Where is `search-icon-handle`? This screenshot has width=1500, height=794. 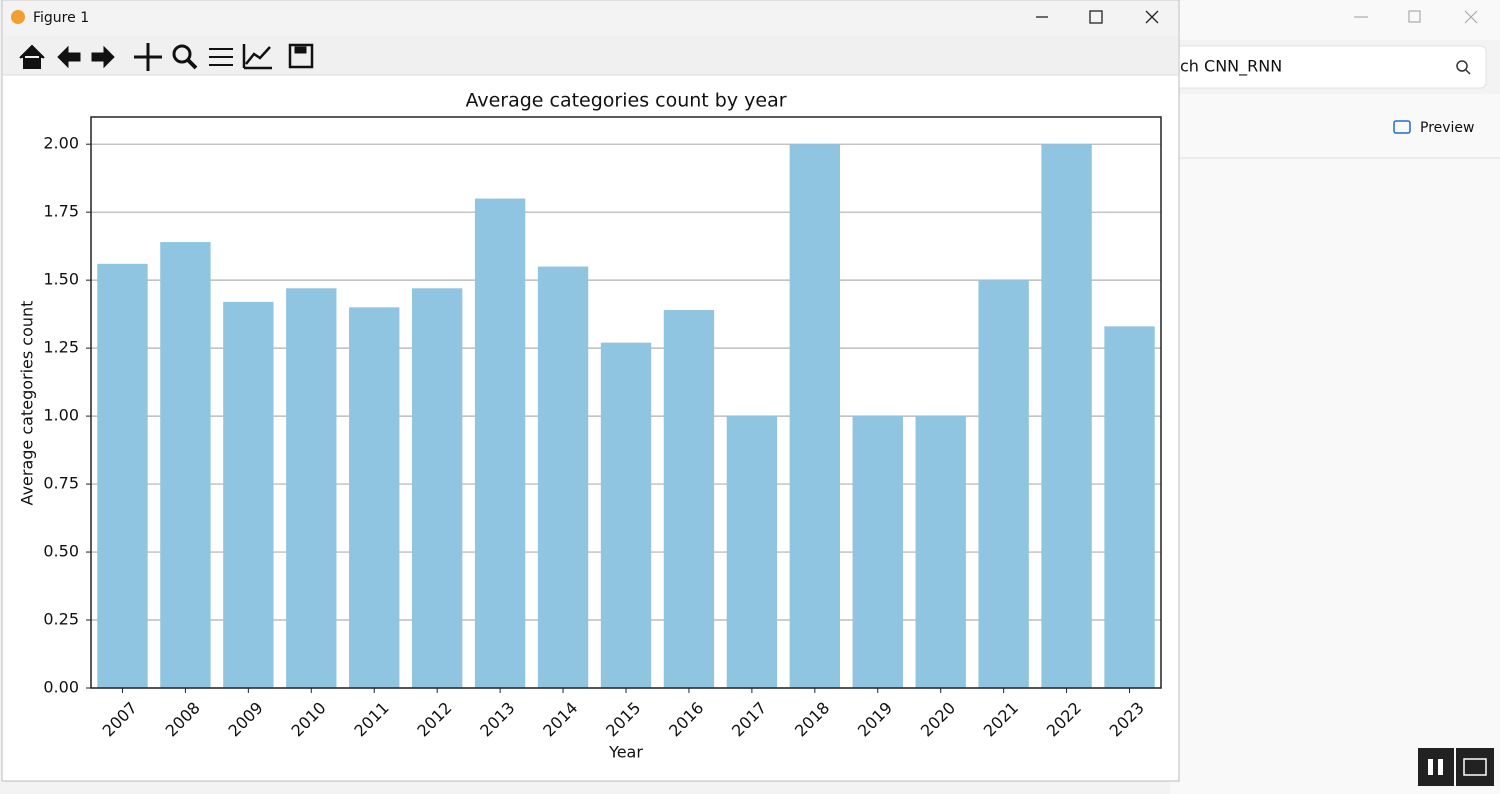
search-icon-handle is located at coordinates (1468, 72).